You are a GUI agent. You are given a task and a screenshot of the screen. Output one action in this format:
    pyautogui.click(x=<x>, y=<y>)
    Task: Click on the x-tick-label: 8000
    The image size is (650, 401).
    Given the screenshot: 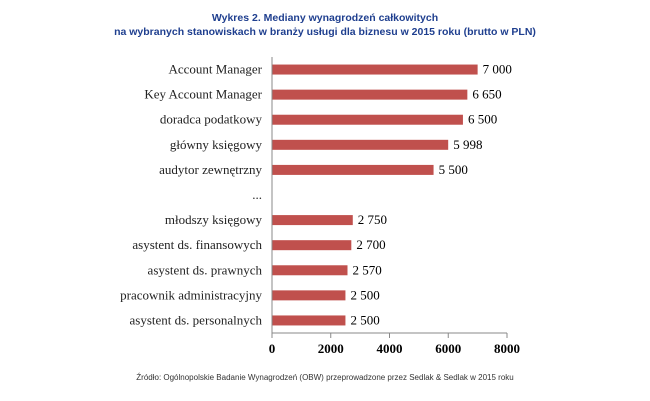 What is the action you would take?
    pyautogui.click(x=507, y=348)
    